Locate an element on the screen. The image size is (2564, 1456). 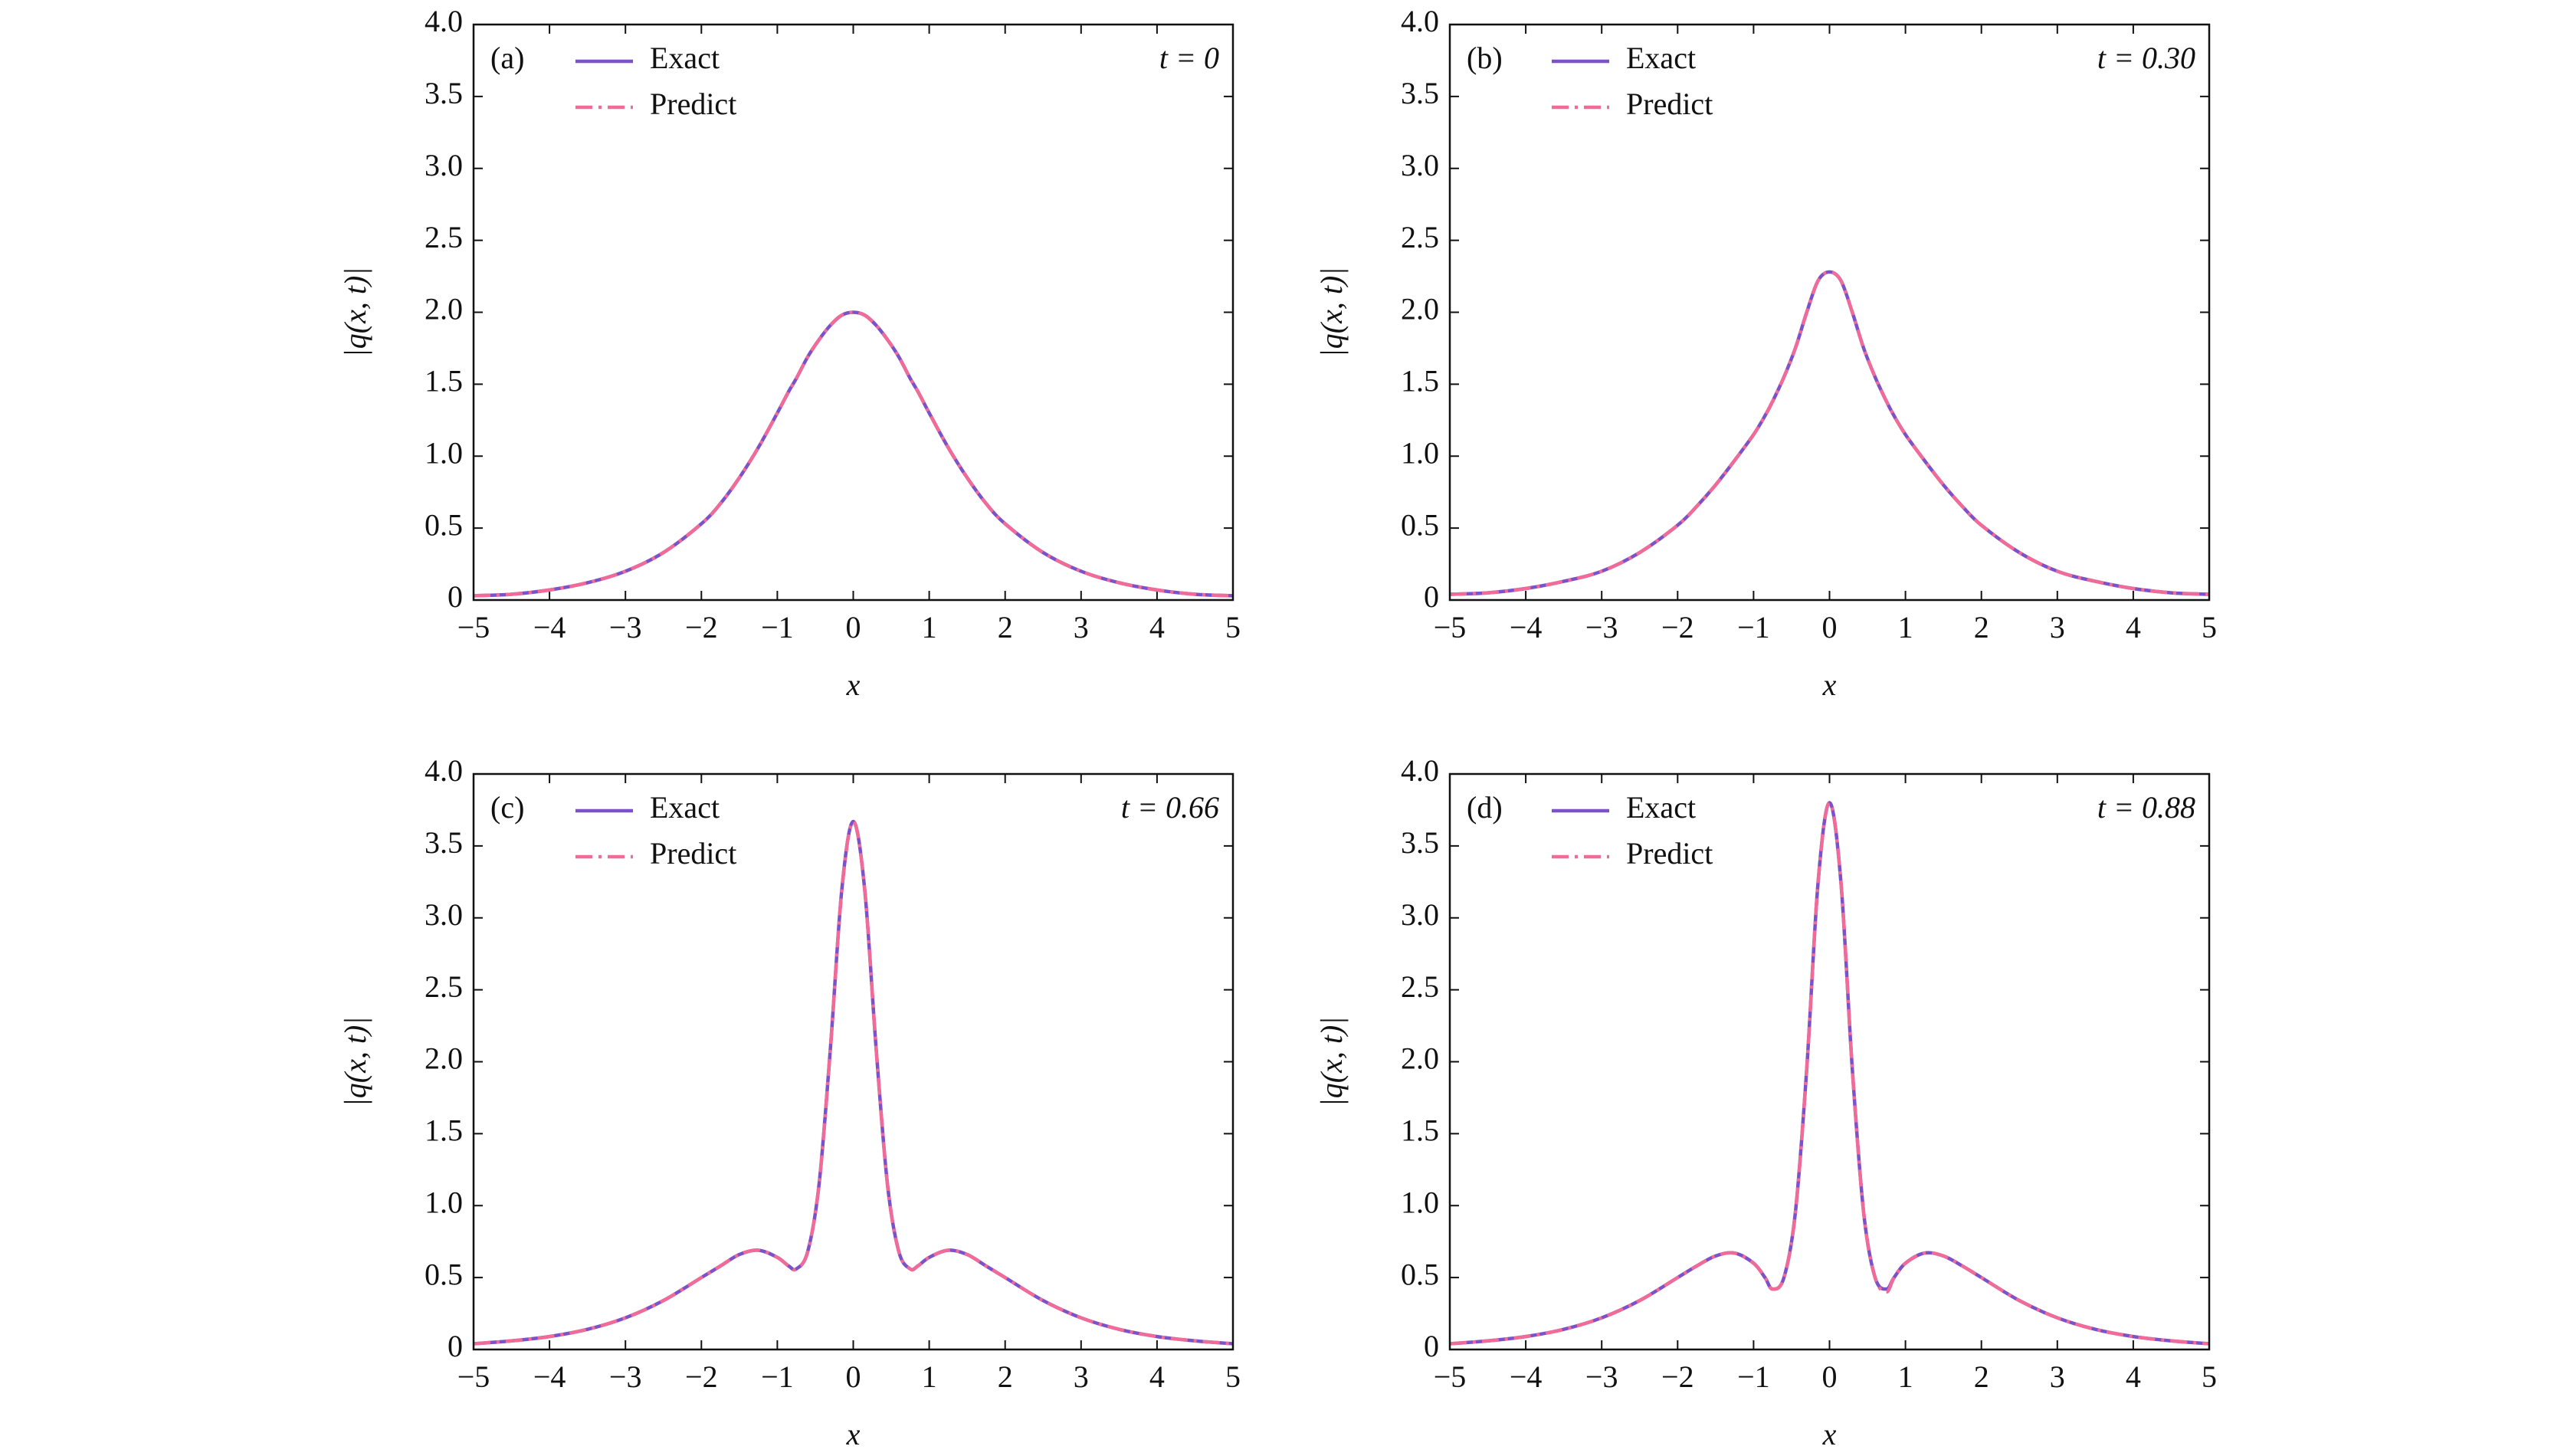
annotation: t = 0.30 is located at coordinates (2146, 58).